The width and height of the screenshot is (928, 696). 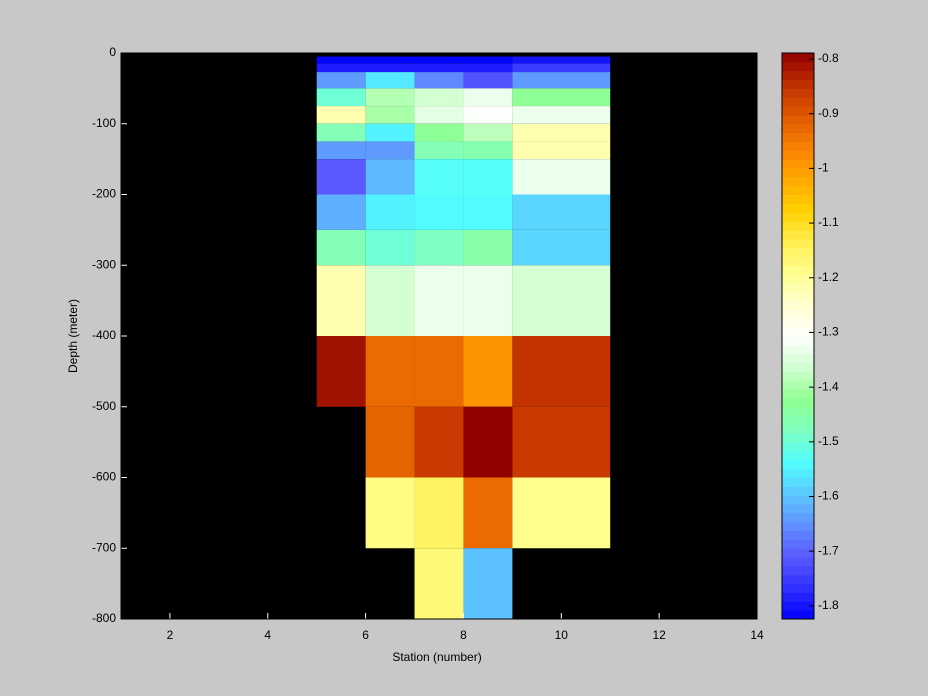 I want to click on y-tick-label: -100, so click(x=104, y=123).